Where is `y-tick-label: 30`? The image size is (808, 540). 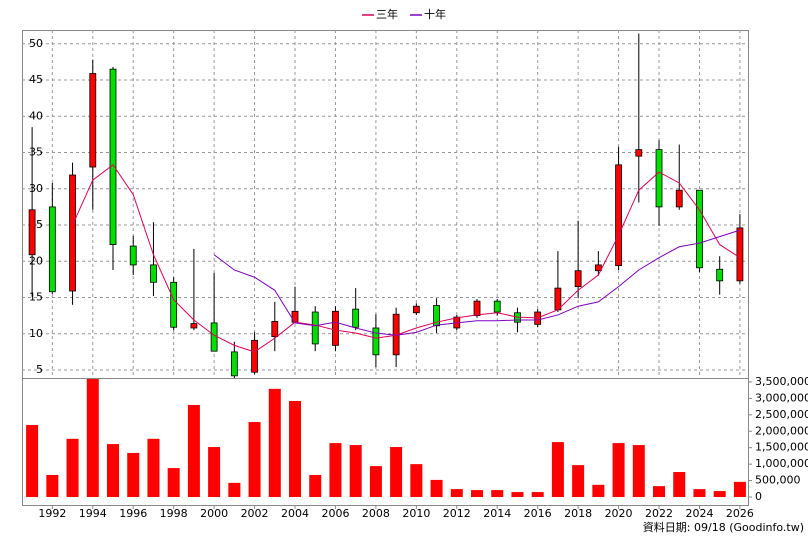 y-tick-label: 30 is located at coordinates (36, 188).